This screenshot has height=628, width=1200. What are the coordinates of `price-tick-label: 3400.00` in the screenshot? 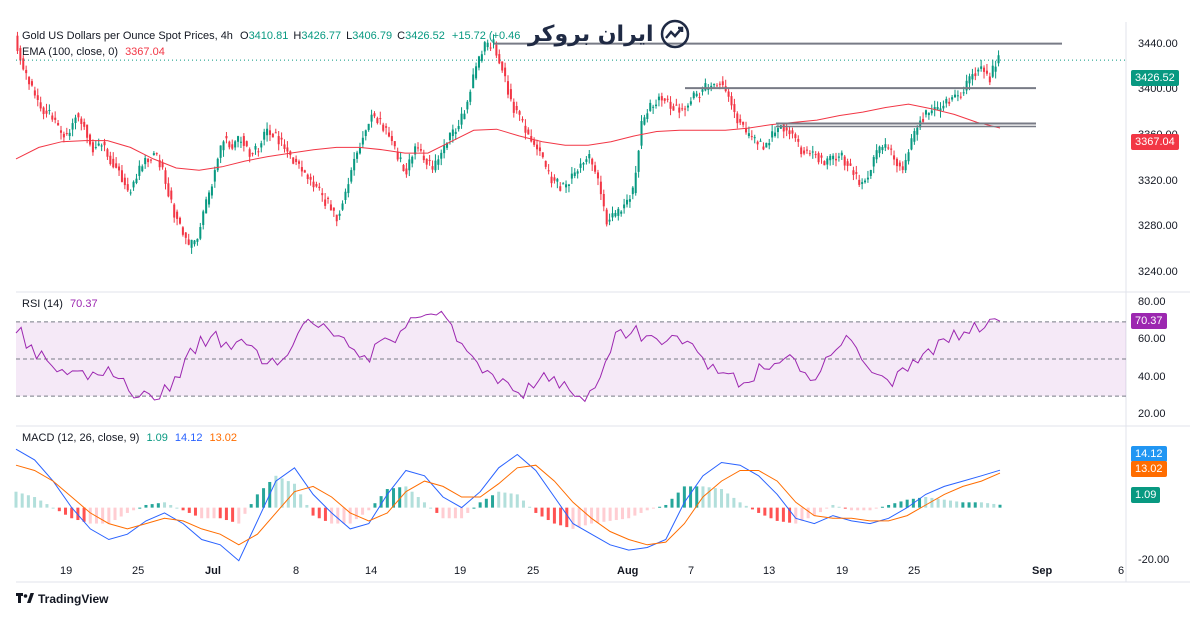 It's located at (1158, 89).